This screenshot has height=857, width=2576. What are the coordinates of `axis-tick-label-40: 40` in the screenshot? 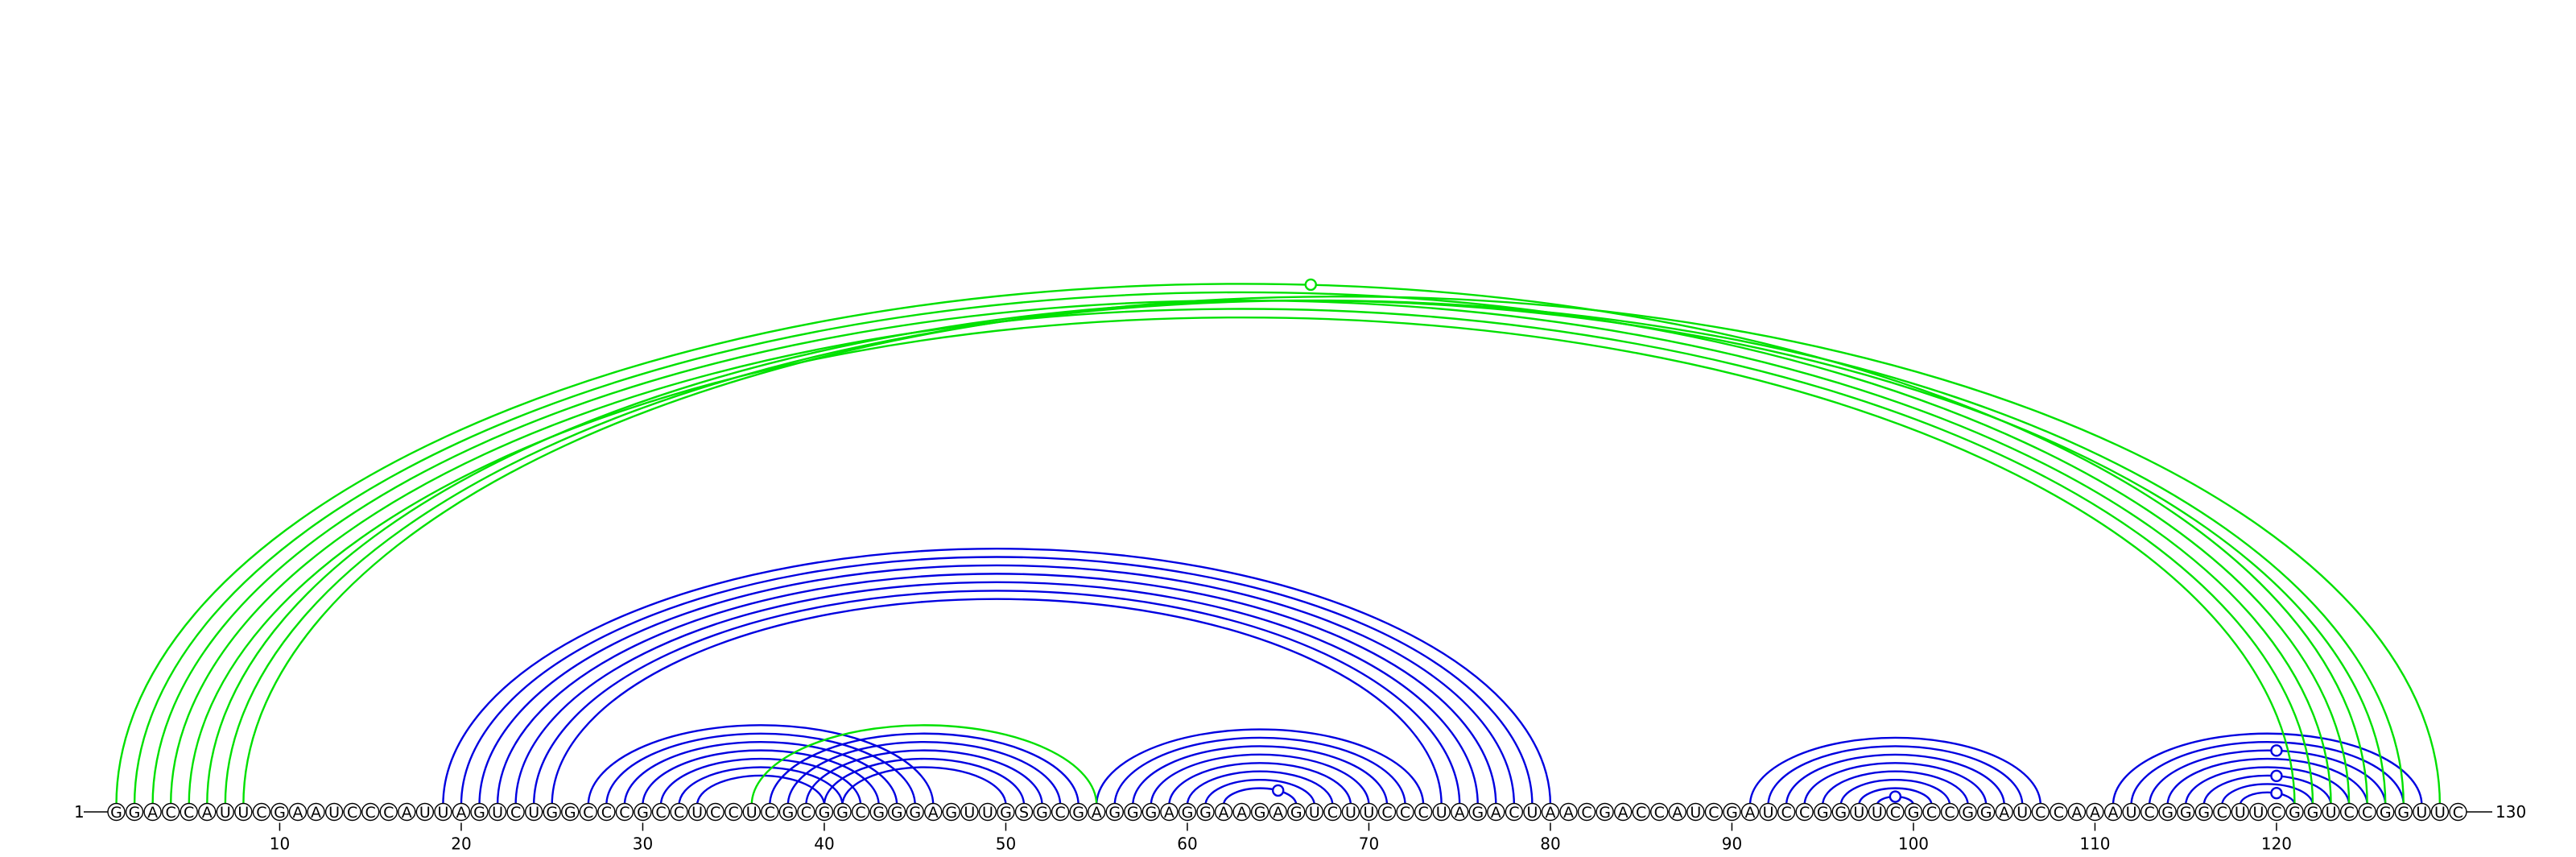 It's located at (824, 844).